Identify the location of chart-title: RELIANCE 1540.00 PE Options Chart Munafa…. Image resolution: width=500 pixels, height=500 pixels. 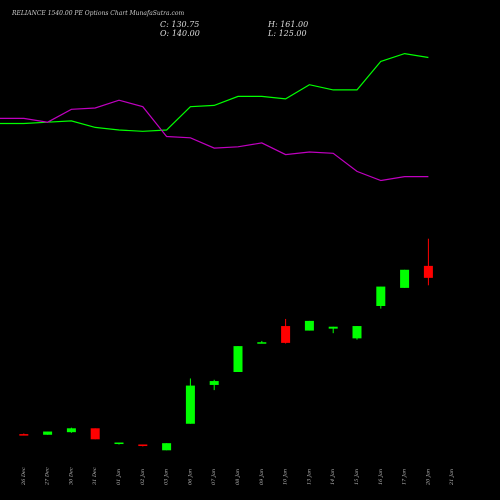
(98, 13).